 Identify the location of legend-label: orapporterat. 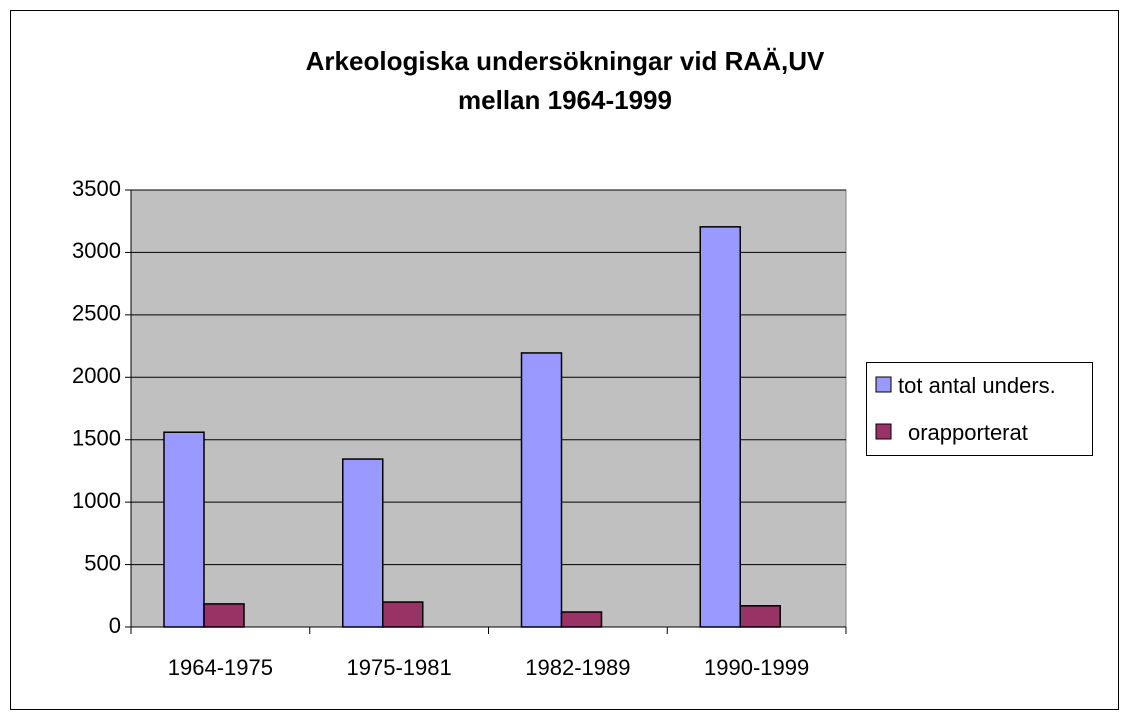
(968, 432).